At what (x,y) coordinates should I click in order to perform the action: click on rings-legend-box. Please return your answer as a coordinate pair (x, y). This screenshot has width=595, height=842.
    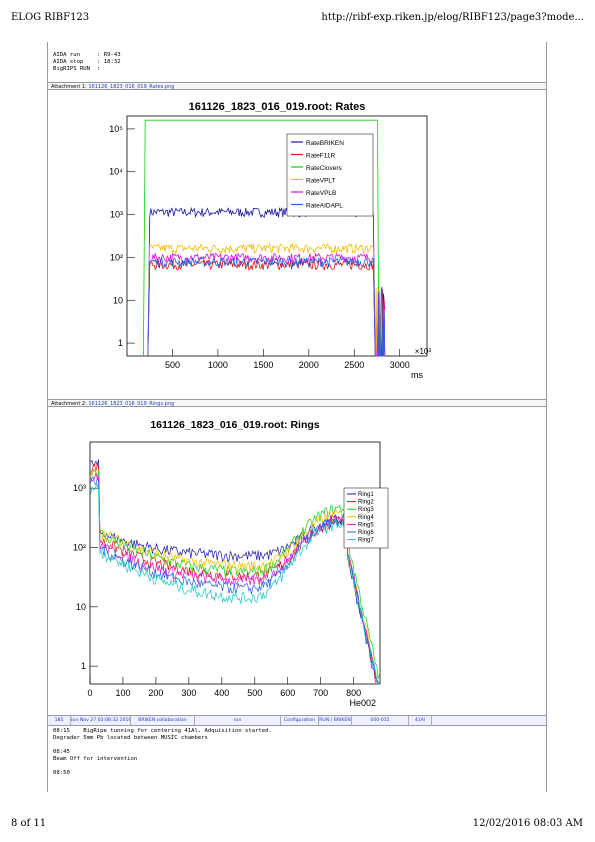
    Looking at the image, I should click on (366, 518).